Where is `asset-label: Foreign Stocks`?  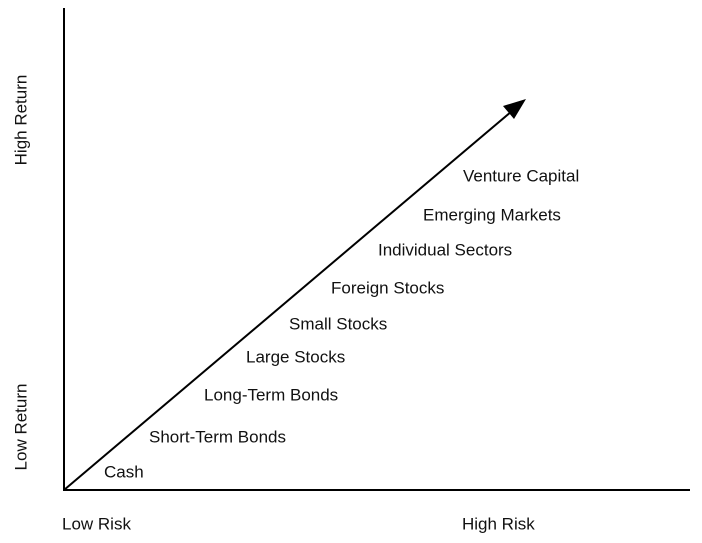
asset-label: Foreign Stocks is located at coordinates (387, 287).